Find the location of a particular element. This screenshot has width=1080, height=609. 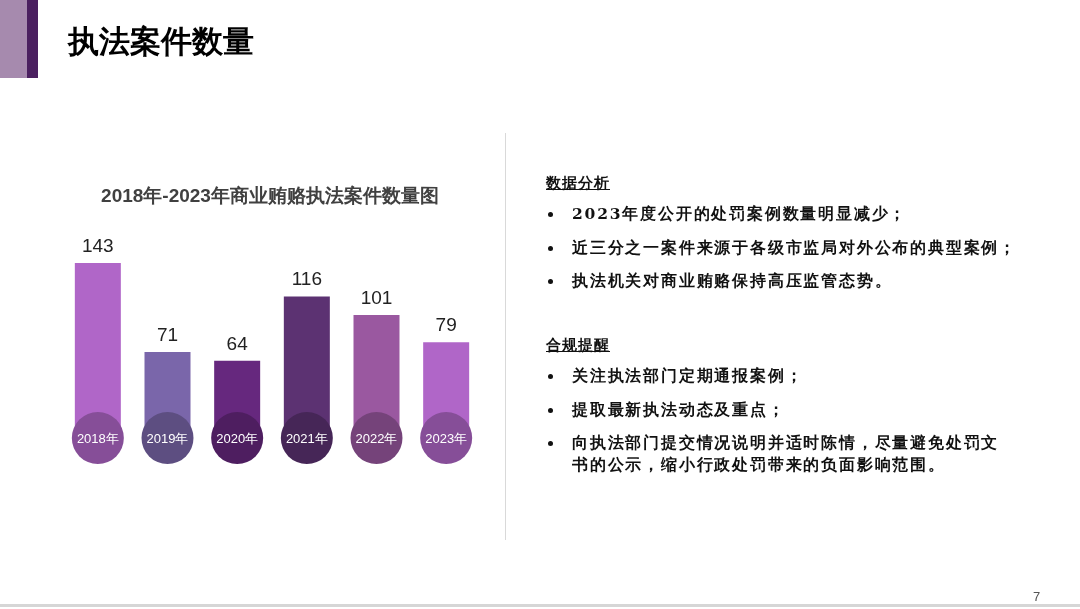

text: 数据分析 is located at coordinates (578, 183).